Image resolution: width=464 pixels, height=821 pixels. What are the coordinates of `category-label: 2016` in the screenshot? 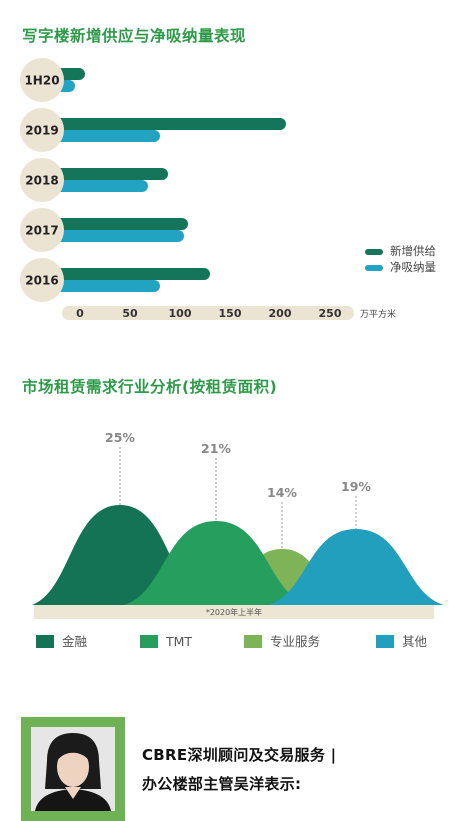 It's located at (41, 281).